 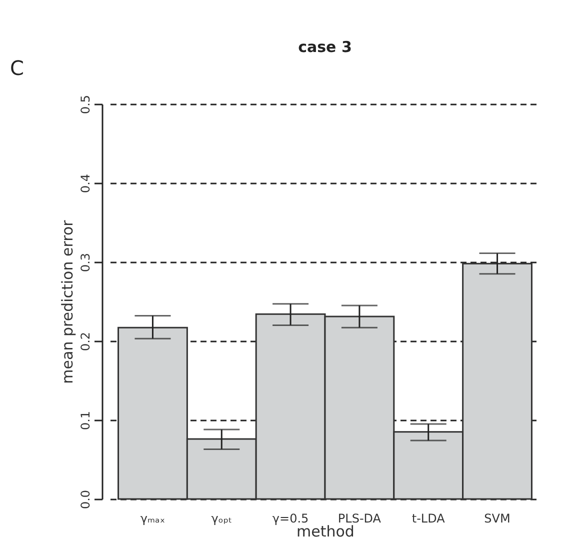 I want to click on x-tick-label: γₘₐₓ, so click(x=153, y=519).